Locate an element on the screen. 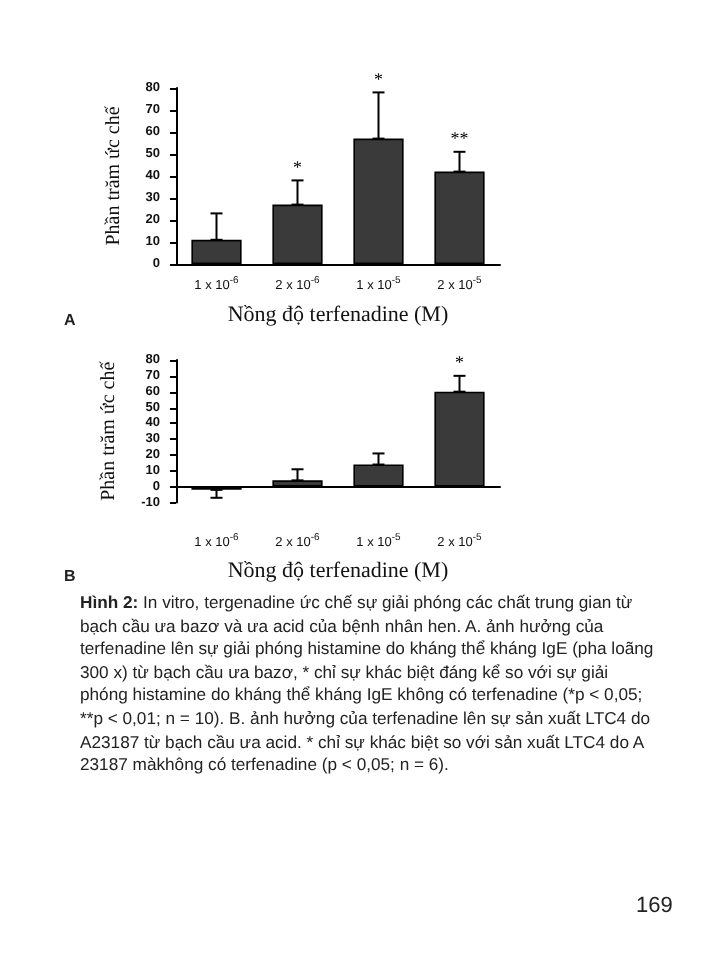 The image size is (722, 960). text: B is located at coordinates (70, 576).